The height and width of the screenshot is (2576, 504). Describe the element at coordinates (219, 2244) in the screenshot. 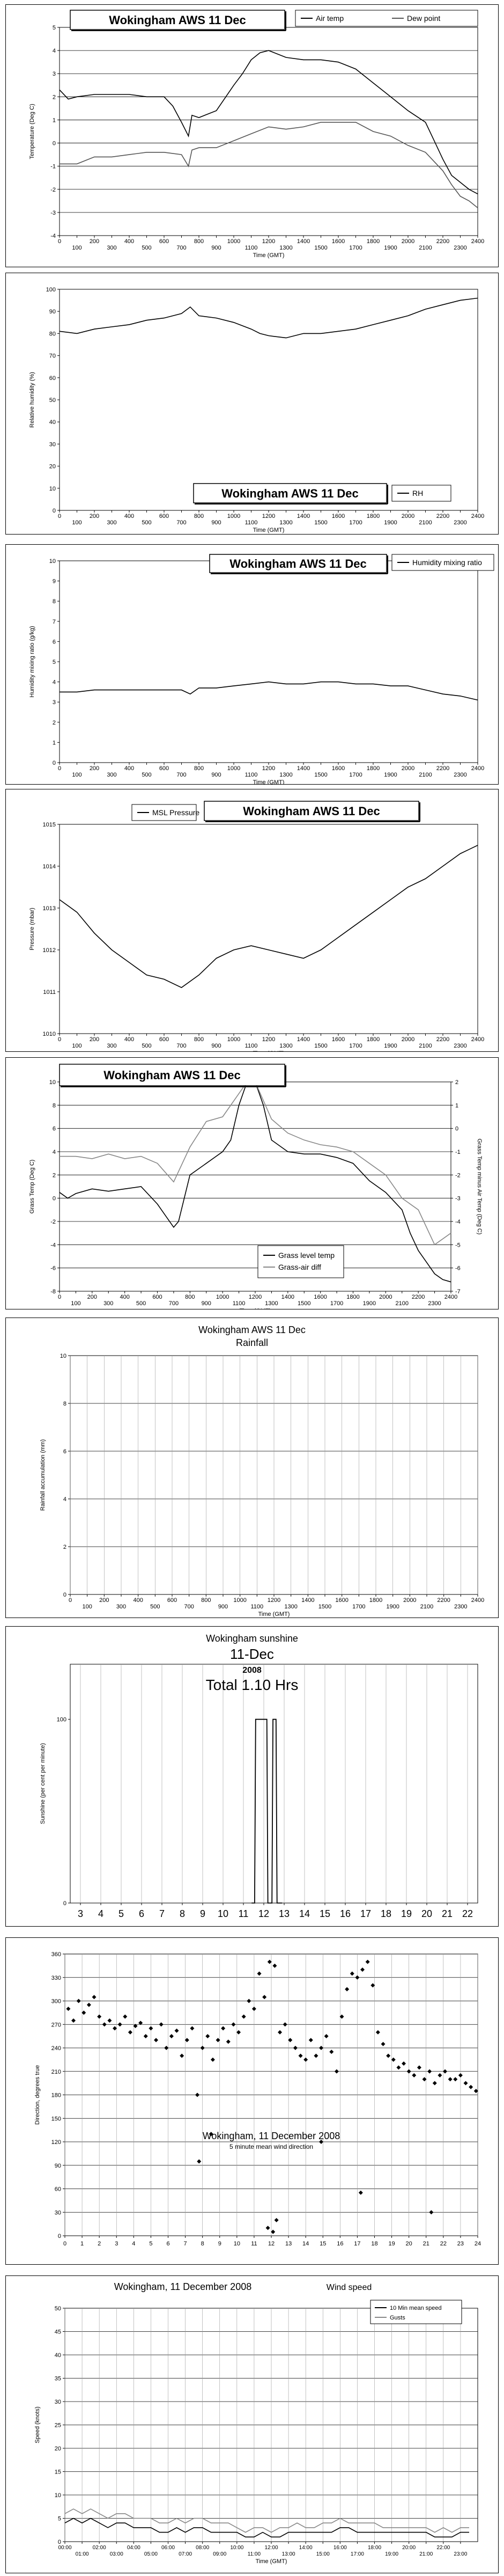

I see `x-tick-label: 9` at that location.